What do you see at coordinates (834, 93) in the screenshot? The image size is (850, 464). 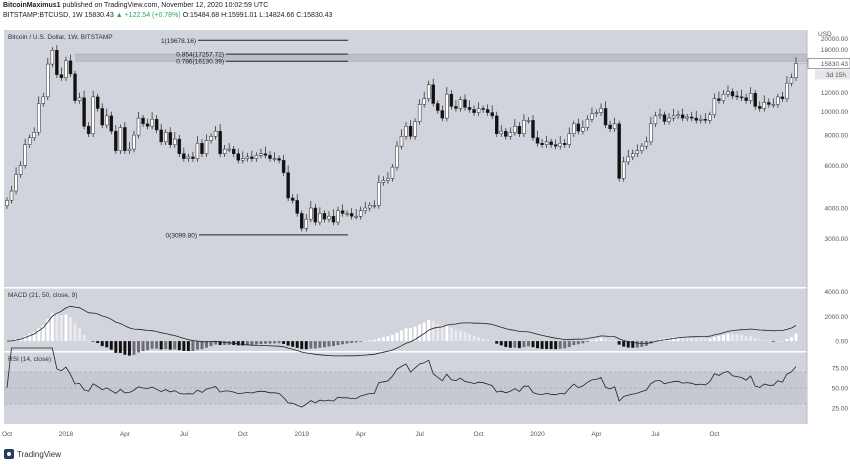 I see `price-tick-label: 12000.00` at bounding box center [834, 93].